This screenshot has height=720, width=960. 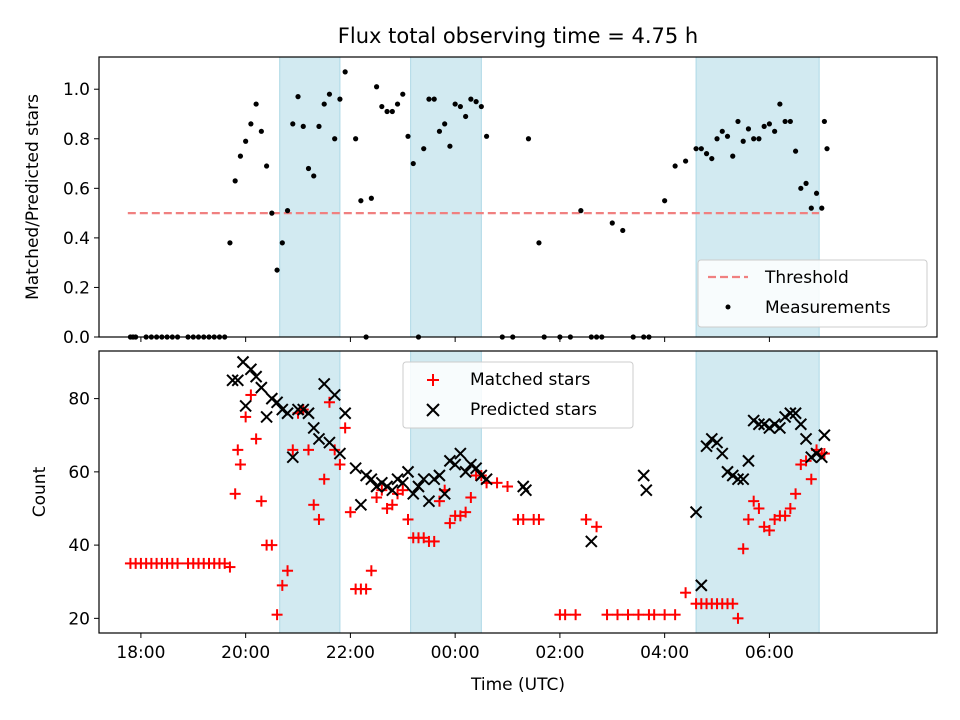 What do you see at coordinates (518, 395) in the screenshot?
I see `bottom-legend-box` at bounding box center [518, 395].